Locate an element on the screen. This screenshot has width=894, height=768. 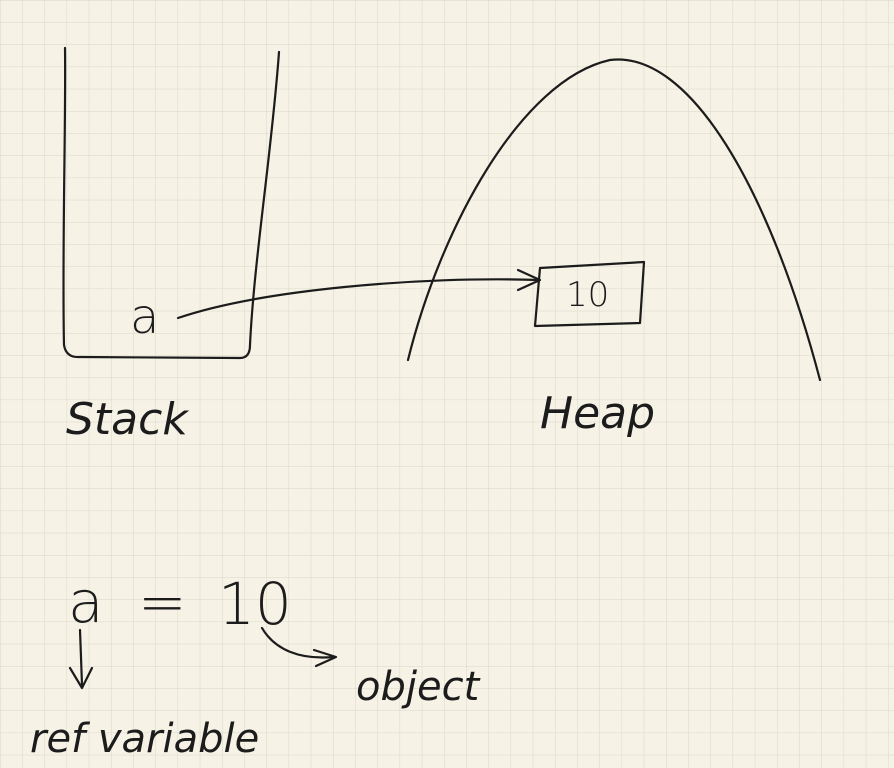
value-curve-arrow is located at coordinates (298, 642).